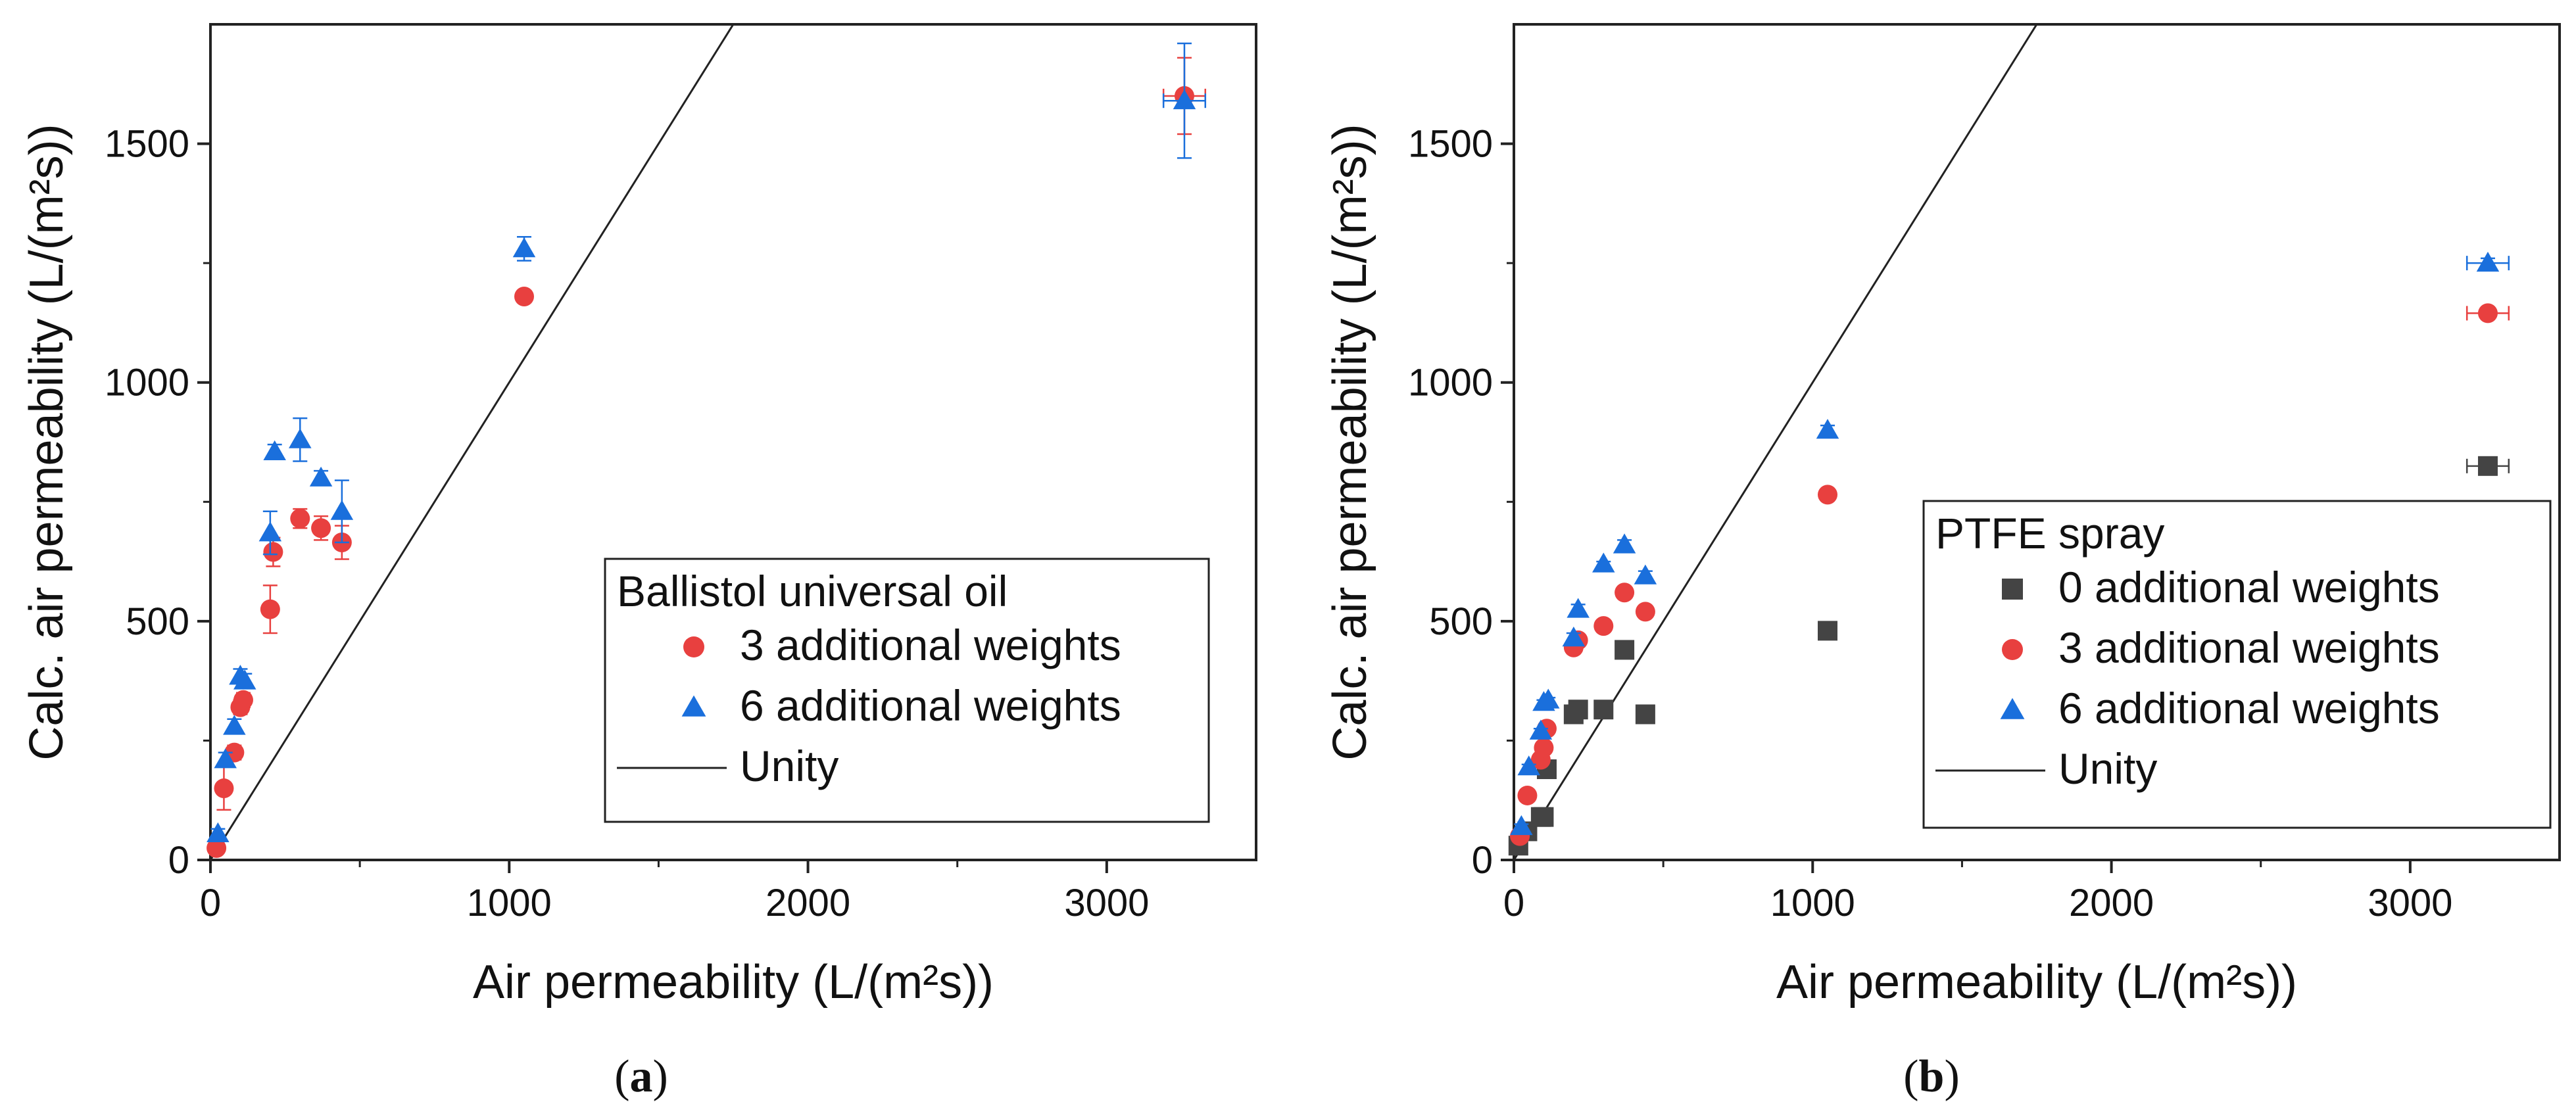 This screenshot has width=2576, height=1119. Describe the element at coordinates (812, 591) in the screenshot. I see `legend-title: Ballistol universal oil` at that location.